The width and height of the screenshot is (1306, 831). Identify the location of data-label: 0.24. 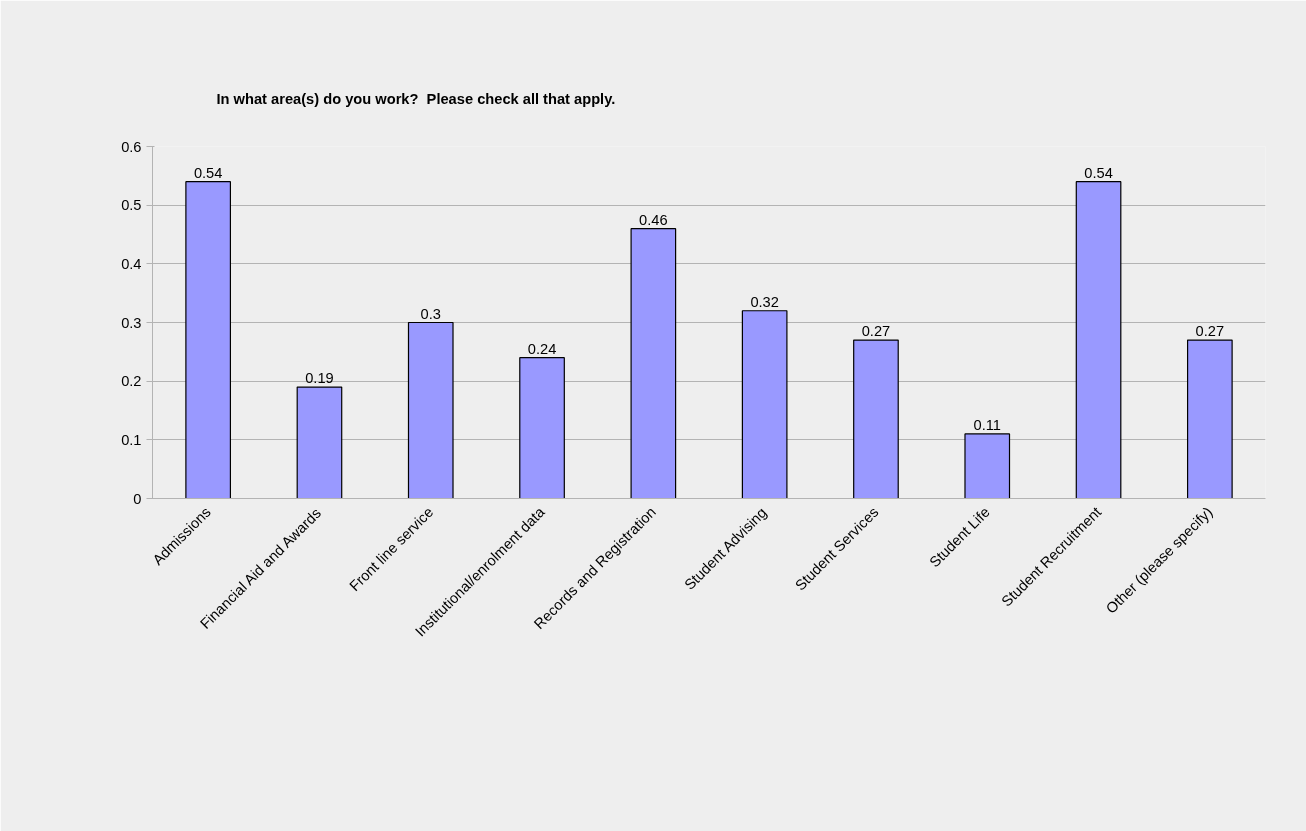
(542, 348).